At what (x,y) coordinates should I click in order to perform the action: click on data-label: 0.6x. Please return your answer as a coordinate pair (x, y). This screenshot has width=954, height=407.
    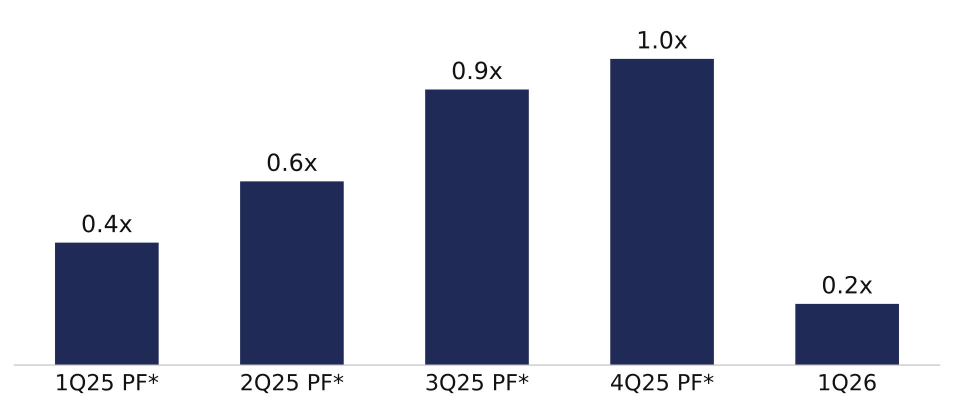
    Looking at the image, I should click on (292, 162).